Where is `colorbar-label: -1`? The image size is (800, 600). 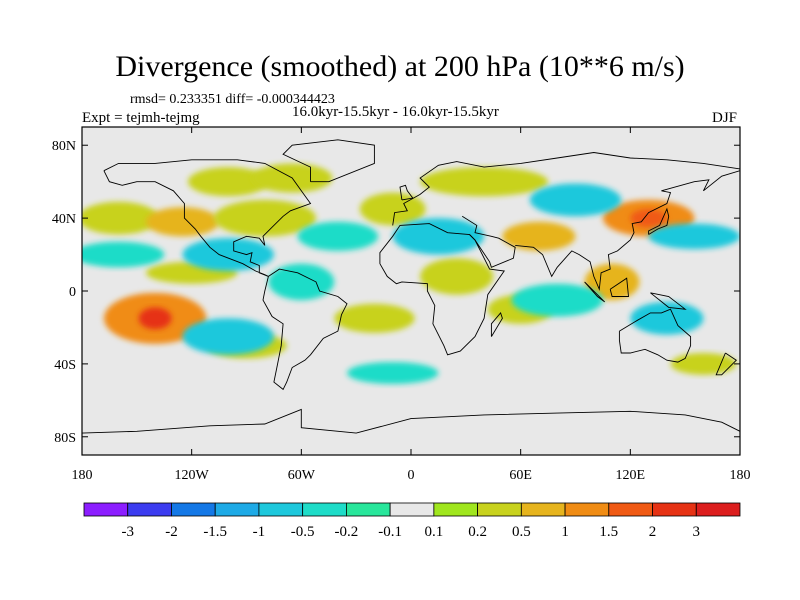 colorbar-label: -1 is located at coordinates (259, 532).